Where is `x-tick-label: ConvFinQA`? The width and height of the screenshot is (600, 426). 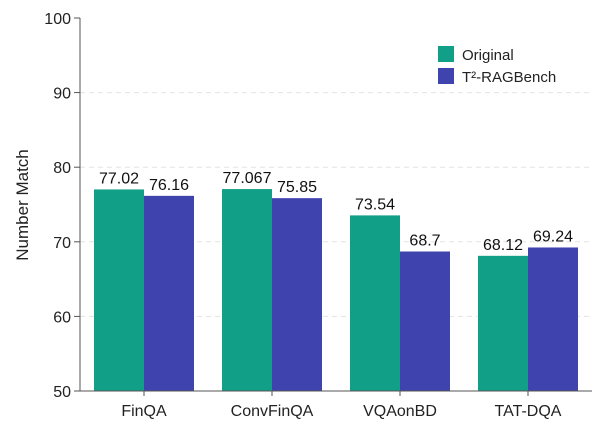 x-tick-label: ConvFinQA is located at coordinates (272, 411).